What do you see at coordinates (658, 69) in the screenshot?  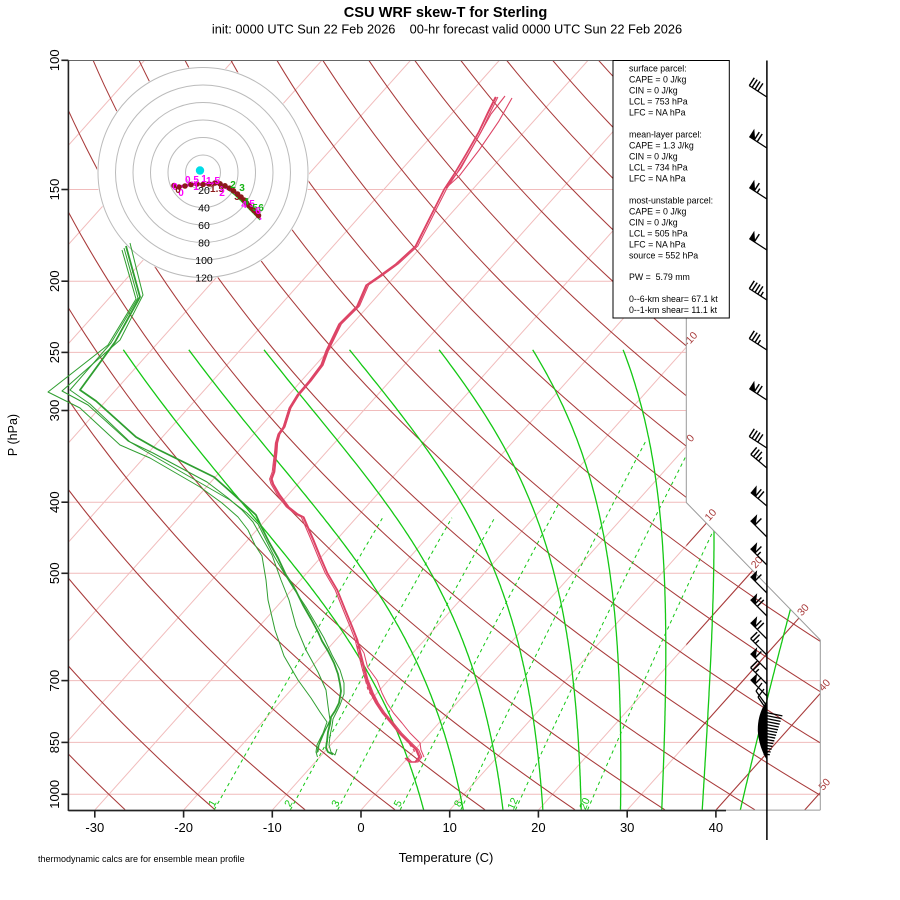 I see `svg-text: surface parcel:` at bounding box center [658, 69].